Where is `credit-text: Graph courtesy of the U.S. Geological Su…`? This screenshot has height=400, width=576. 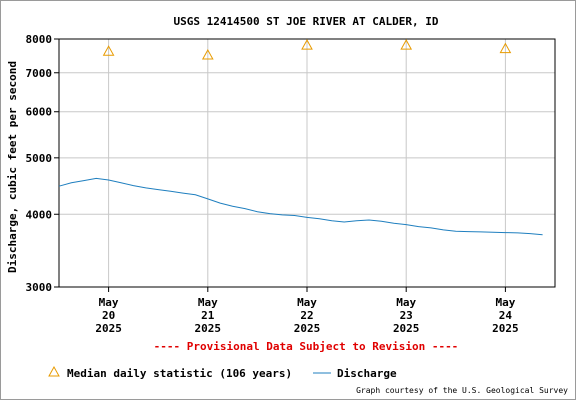
credit-text: Graph courtesy of the U.S. Geological Su… is located at coordinates (462, 390).